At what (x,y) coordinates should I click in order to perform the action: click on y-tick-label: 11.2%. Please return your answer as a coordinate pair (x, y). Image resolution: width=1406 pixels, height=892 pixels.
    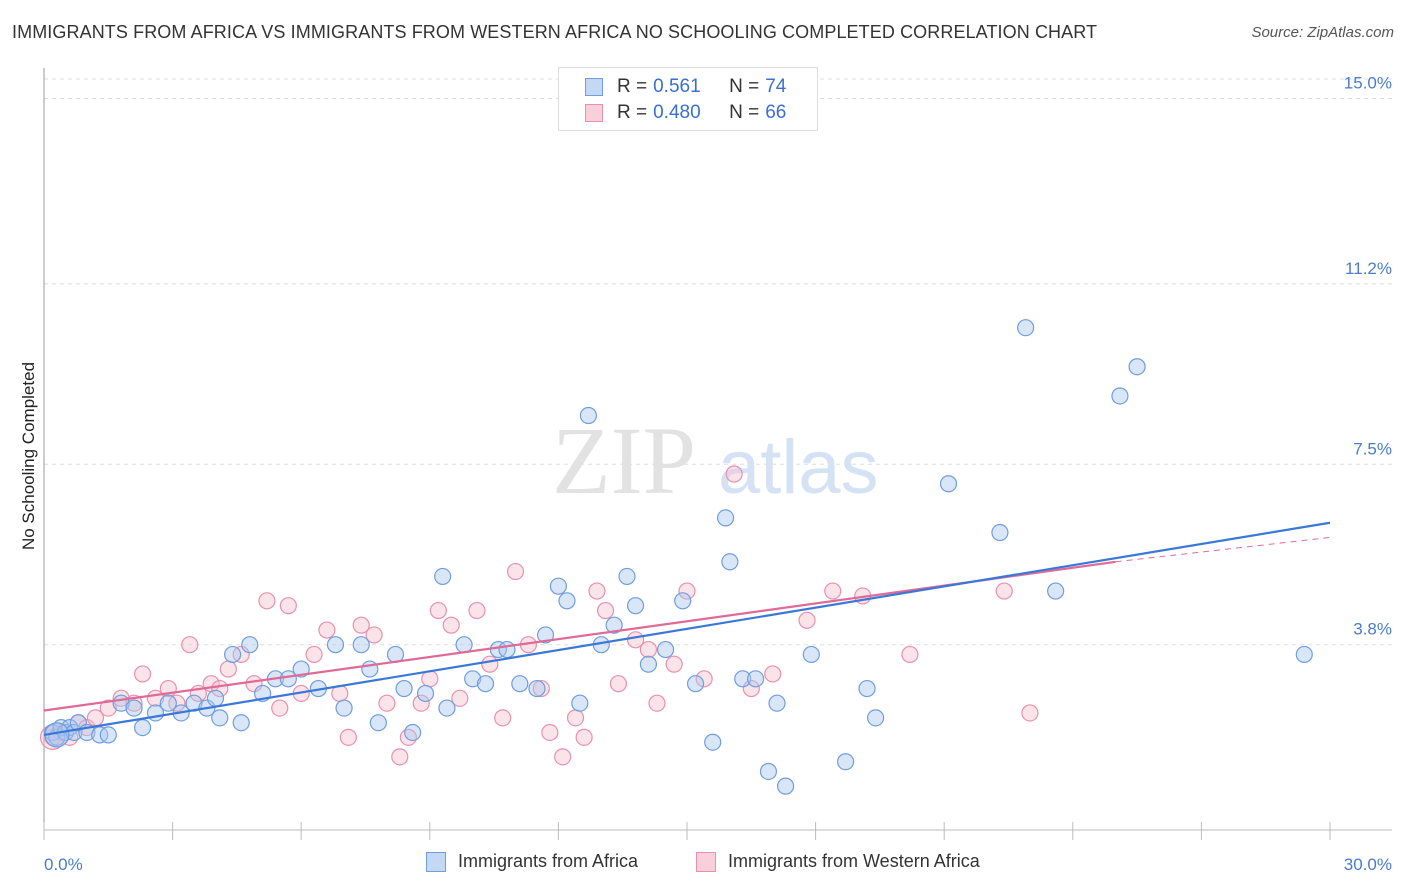
    Looking at the image, I should click on (1368, 268).